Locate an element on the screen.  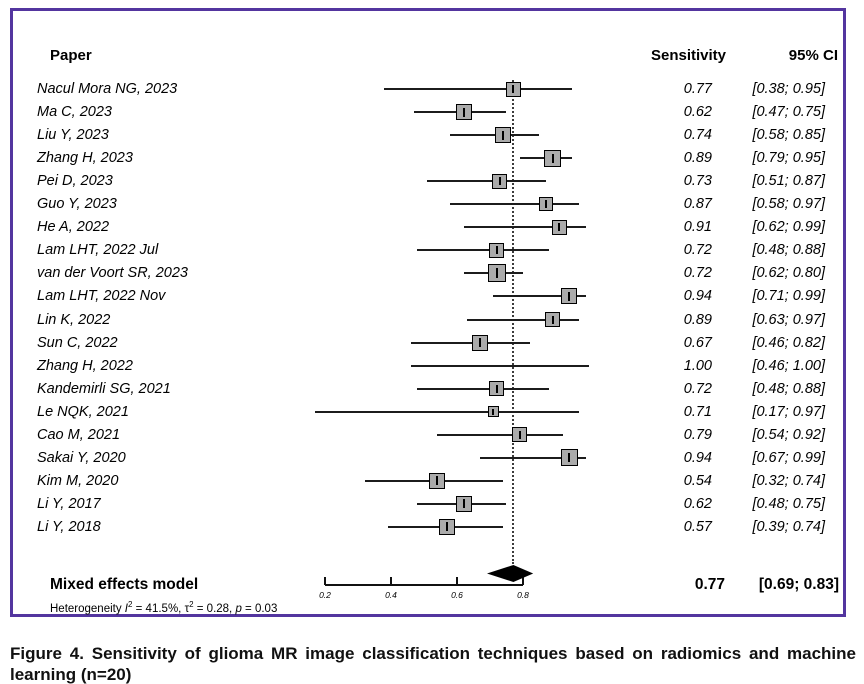
column-header-ci: 95% CI is located at coordinates (813, 55).